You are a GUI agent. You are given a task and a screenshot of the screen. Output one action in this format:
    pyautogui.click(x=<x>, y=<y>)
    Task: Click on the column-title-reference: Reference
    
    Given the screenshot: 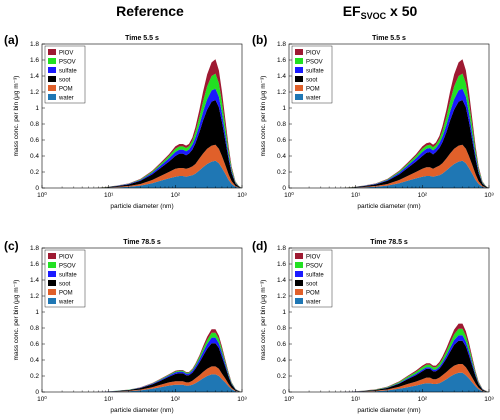 What is the action you would take?
    pyautogui.click(x=150, y=11)
    